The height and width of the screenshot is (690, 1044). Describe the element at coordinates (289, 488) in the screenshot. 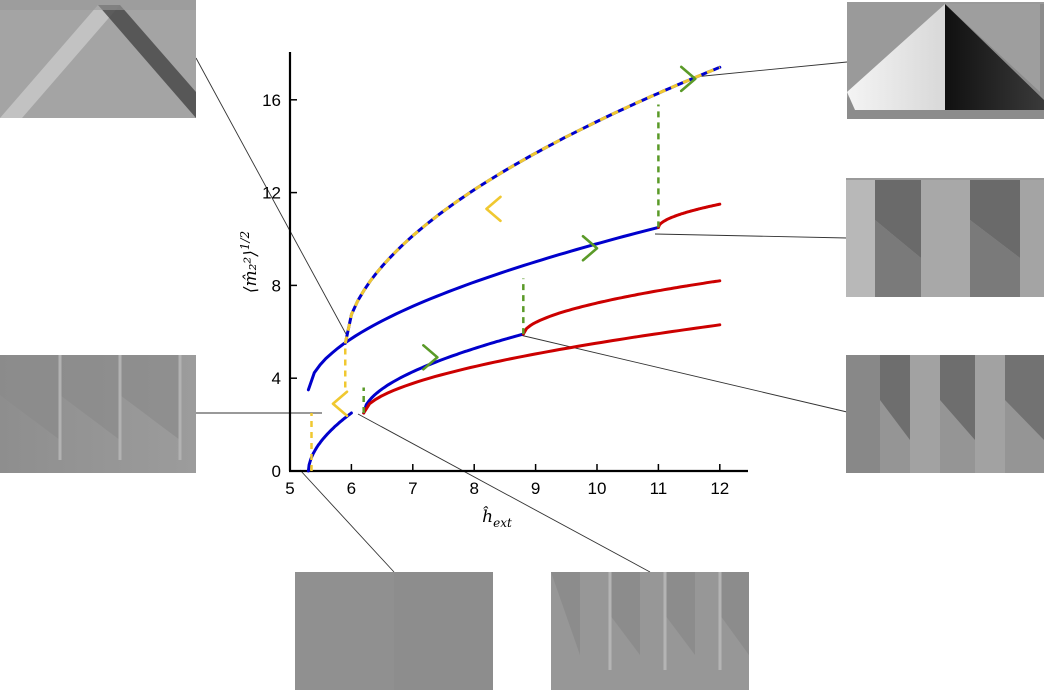

I see `x-tick-label: 5` at that location.